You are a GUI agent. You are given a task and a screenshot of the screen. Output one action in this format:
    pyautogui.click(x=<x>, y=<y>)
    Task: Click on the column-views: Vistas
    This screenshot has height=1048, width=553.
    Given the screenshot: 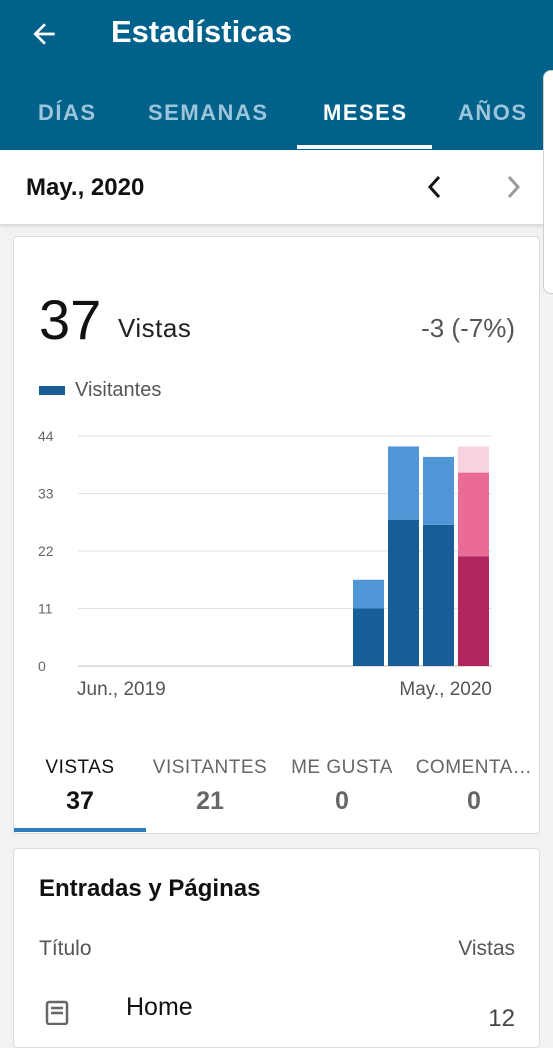 What is the action you would take?
    pyautogui.click(x=486, y=948)
    